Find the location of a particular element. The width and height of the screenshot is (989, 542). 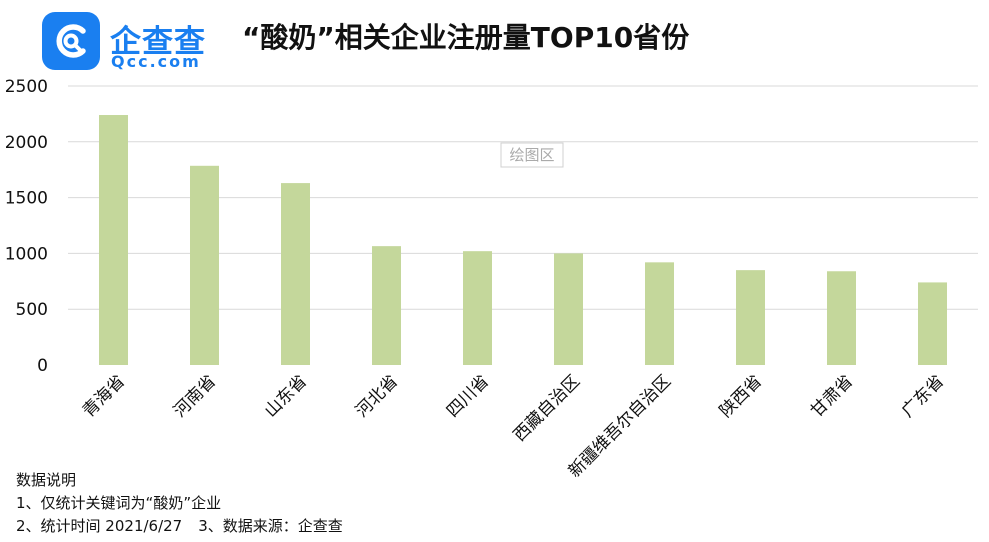

notes-line-2: 2、统计时间 2021/6/27 3、数据来源：企查查 is located at coordinates (179, 526).